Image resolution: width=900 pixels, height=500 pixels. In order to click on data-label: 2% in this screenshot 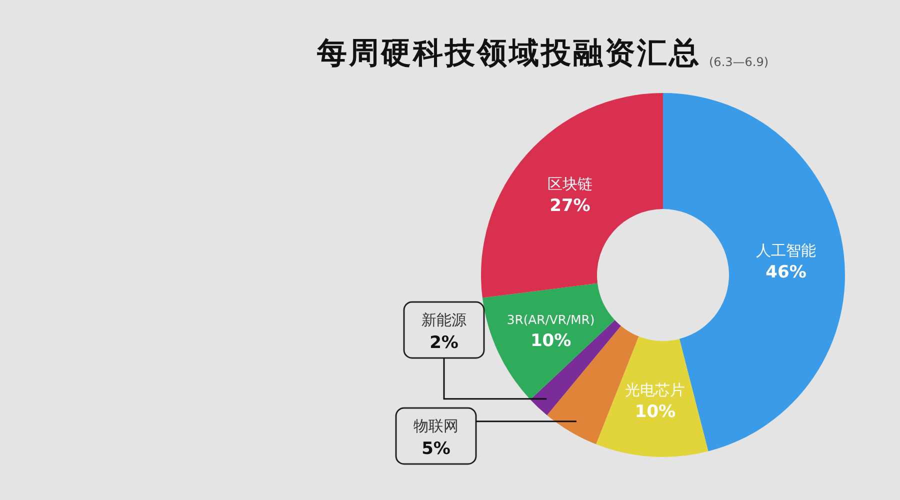, I will do `click(444, 343)`.